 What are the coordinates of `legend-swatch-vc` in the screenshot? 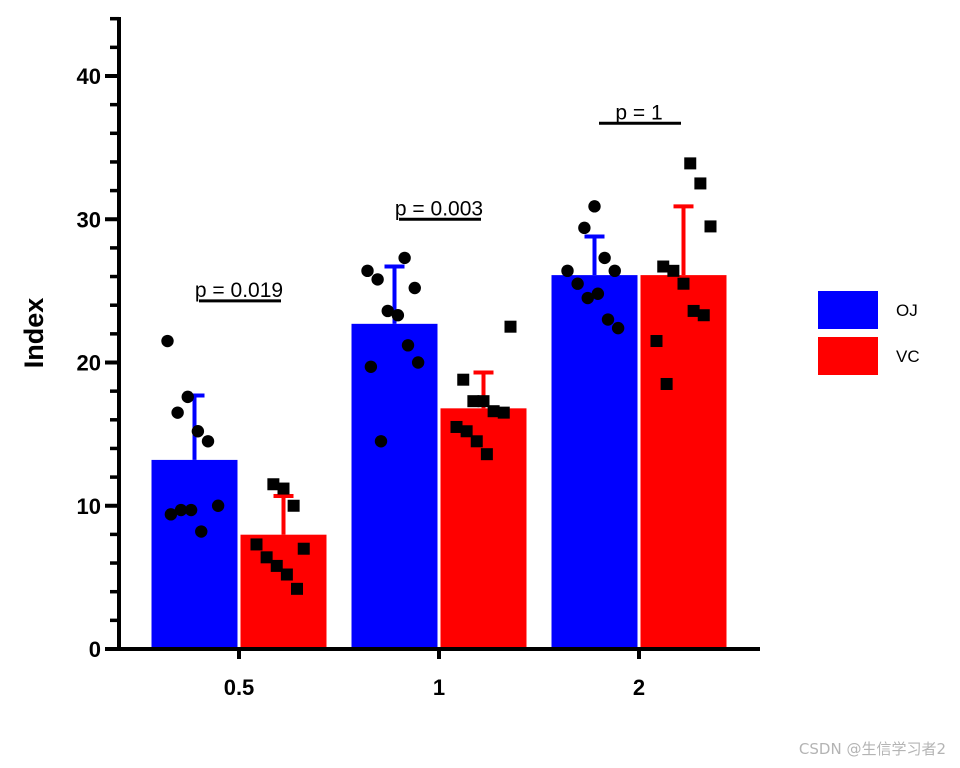 It's located at (848, 356).